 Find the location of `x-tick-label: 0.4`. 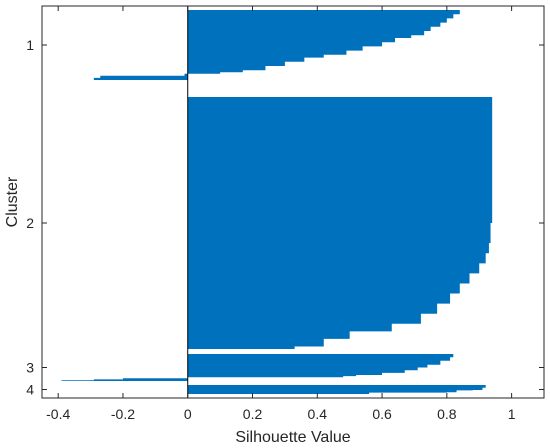

x-tick-label: 0.4 is located at coordinates (318, 414).